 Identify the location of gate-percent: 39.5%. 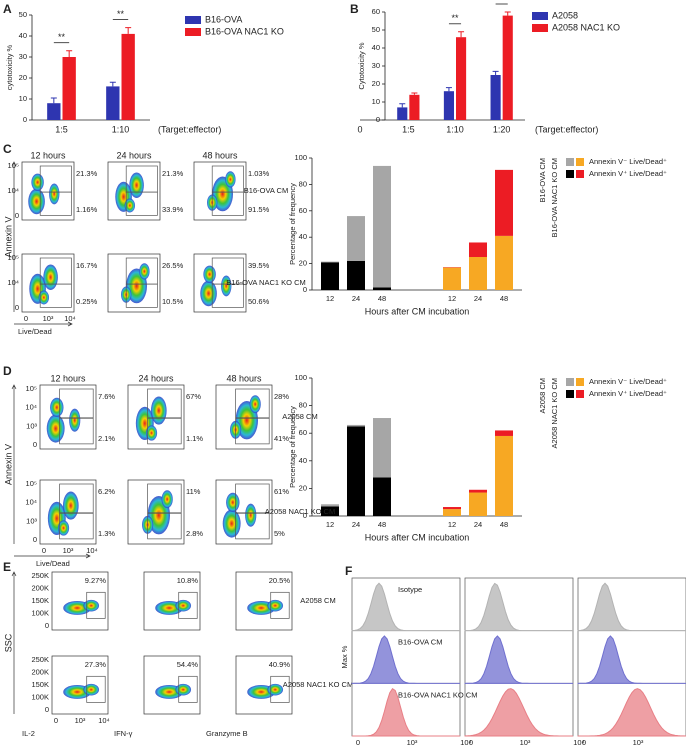
(259, 265).